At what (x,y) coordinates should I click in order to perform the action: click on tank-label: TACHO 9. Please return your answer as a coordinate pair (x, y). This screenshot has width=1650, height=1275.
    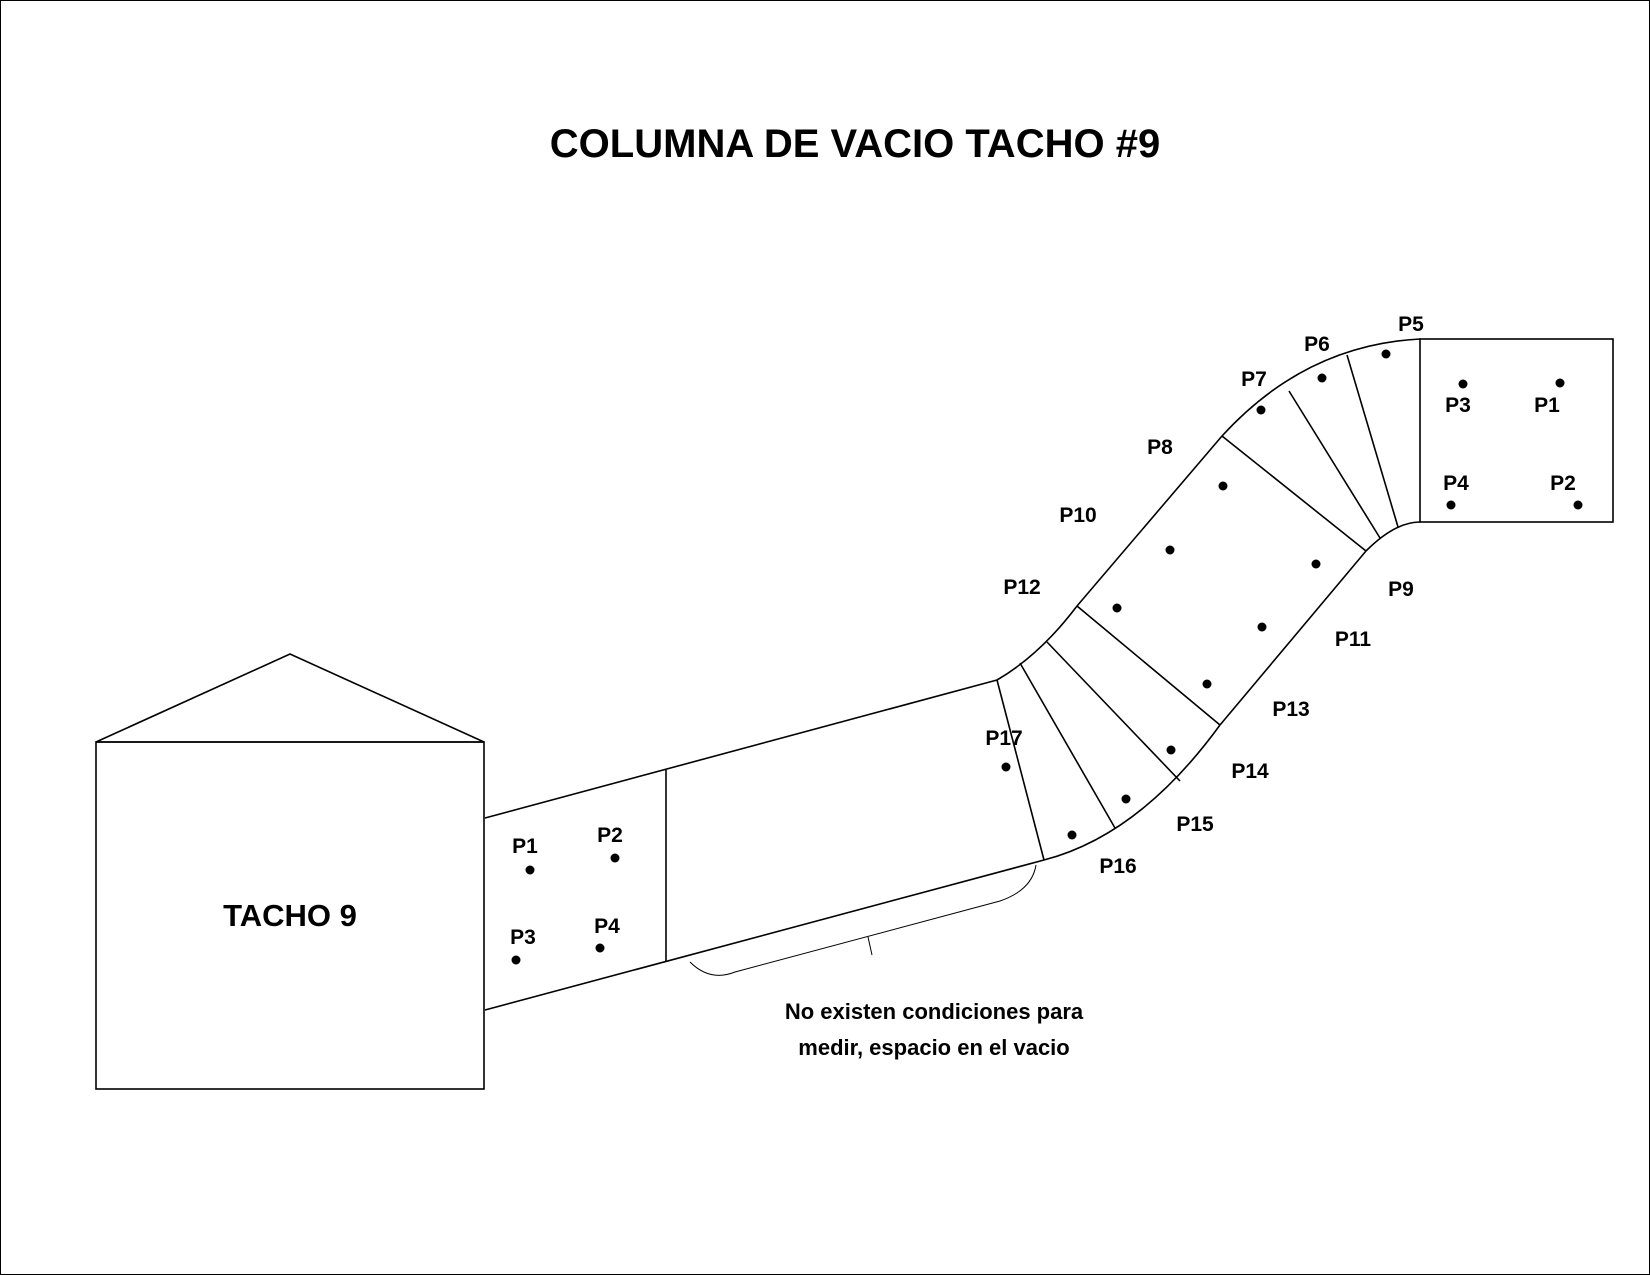
    Looking at the image, I should click on (290, 915).